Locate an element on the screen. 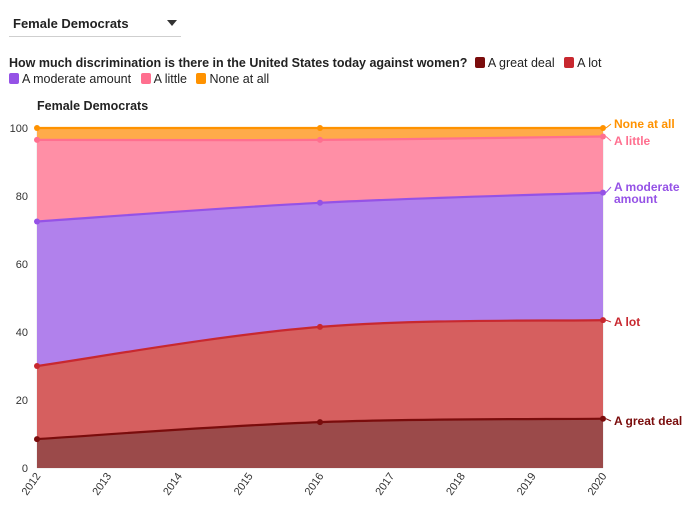 The image size is (689, 514). x-tick-label: 2017 is located at coordinates (385, 484).